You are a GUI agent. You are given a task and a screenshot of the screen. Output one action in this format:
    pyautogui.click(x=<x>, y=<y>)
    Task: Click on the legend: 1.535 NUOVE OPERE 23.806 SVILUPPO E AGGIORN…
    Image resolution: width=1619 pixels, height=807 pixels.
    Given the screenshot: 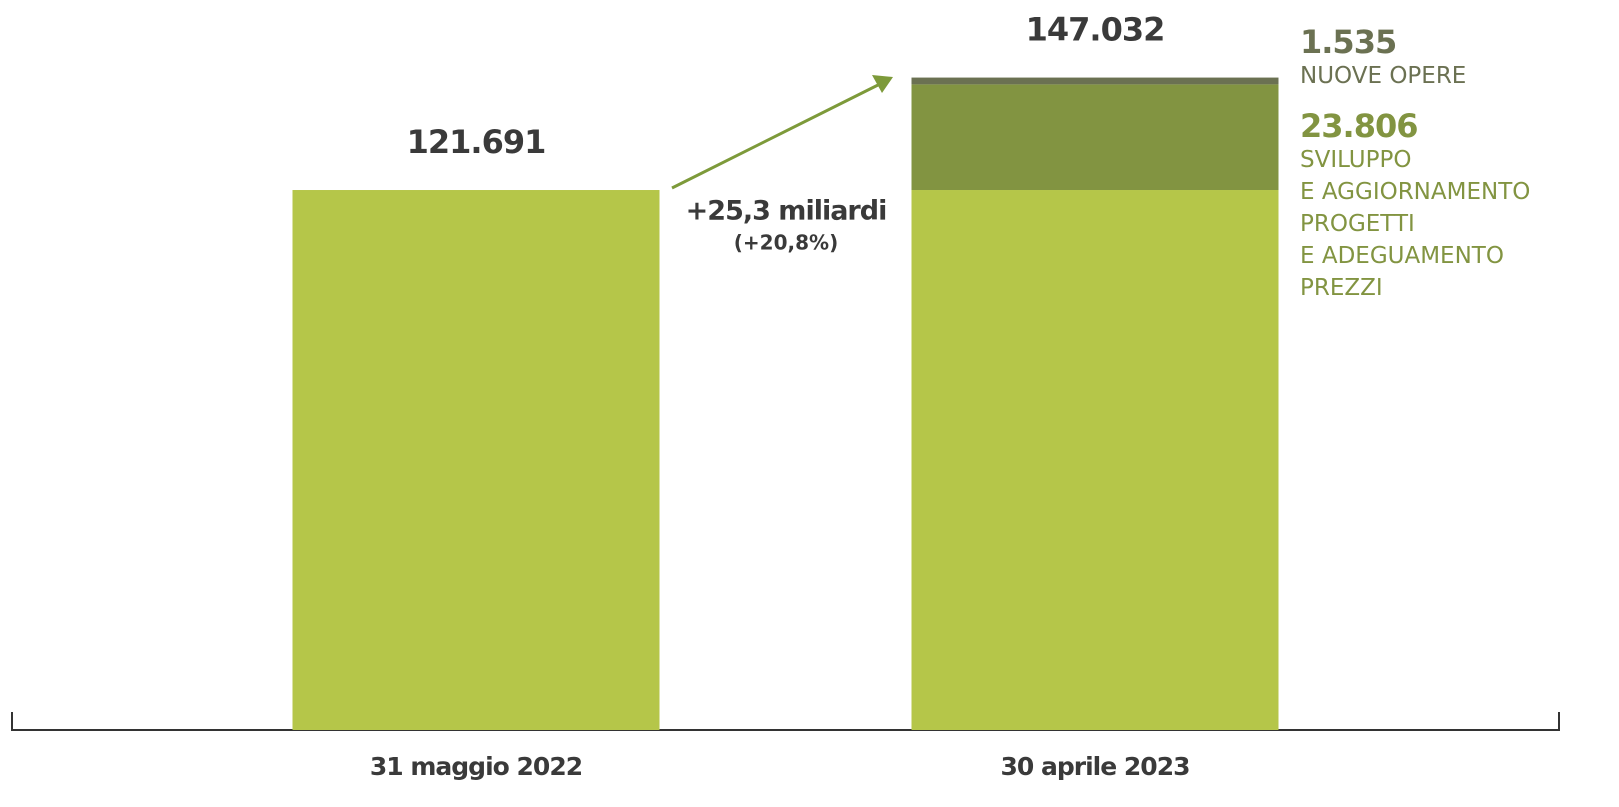 What is the action you would take?
    pyautogui.click(x=1415, y=164)
    